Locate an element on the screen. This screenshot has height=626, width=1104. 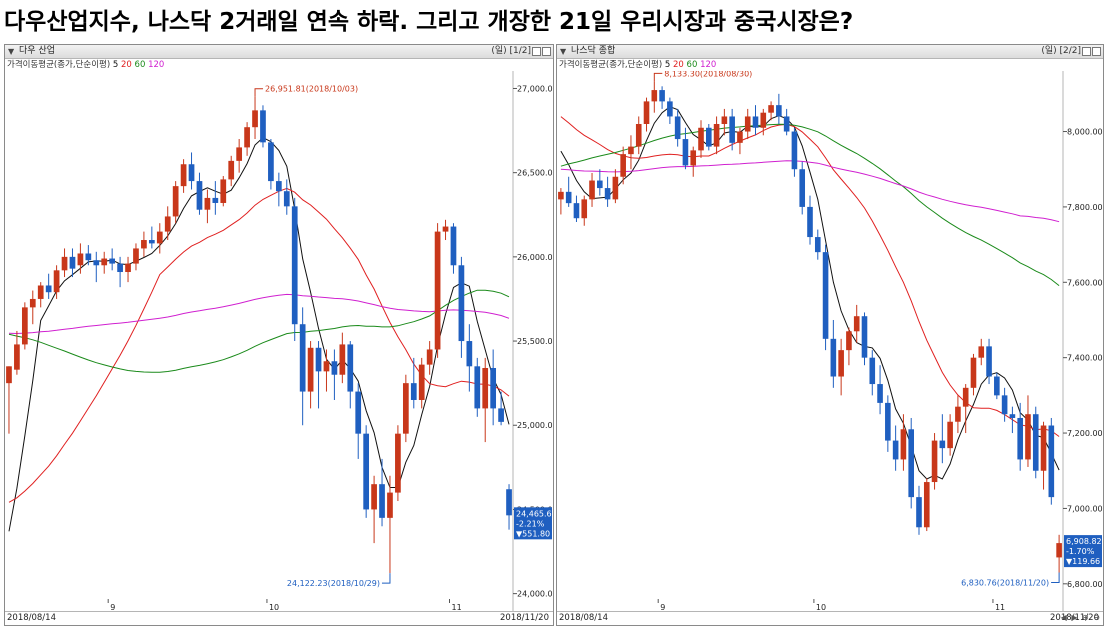
window-buttons is located at coordinates (1091, 53).